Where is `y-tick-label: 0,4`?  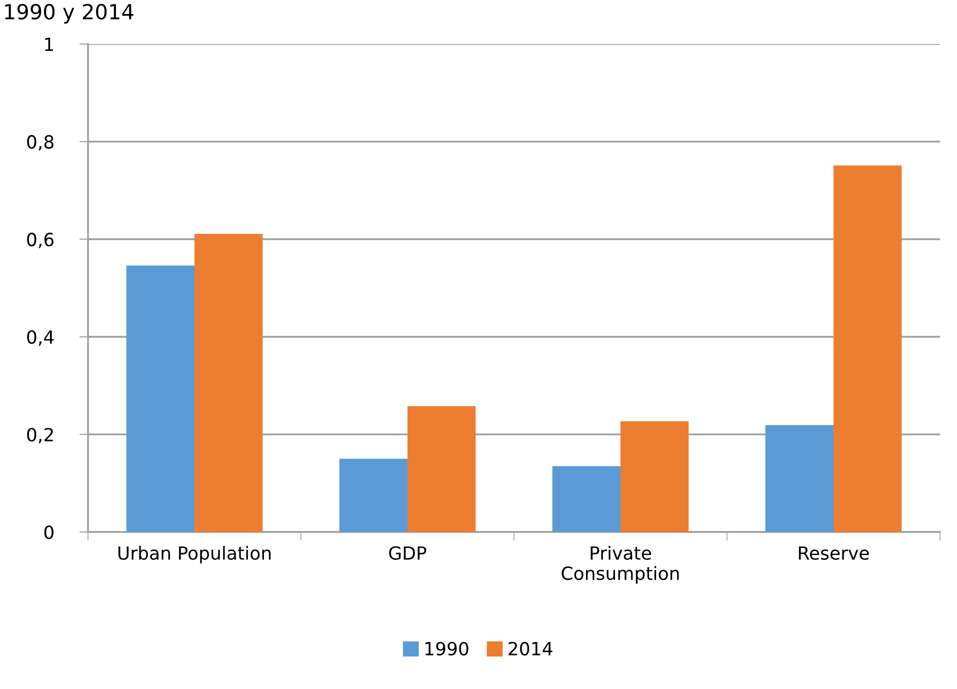 y-tick-label: 0,4 is located at coordinates (40, 338).